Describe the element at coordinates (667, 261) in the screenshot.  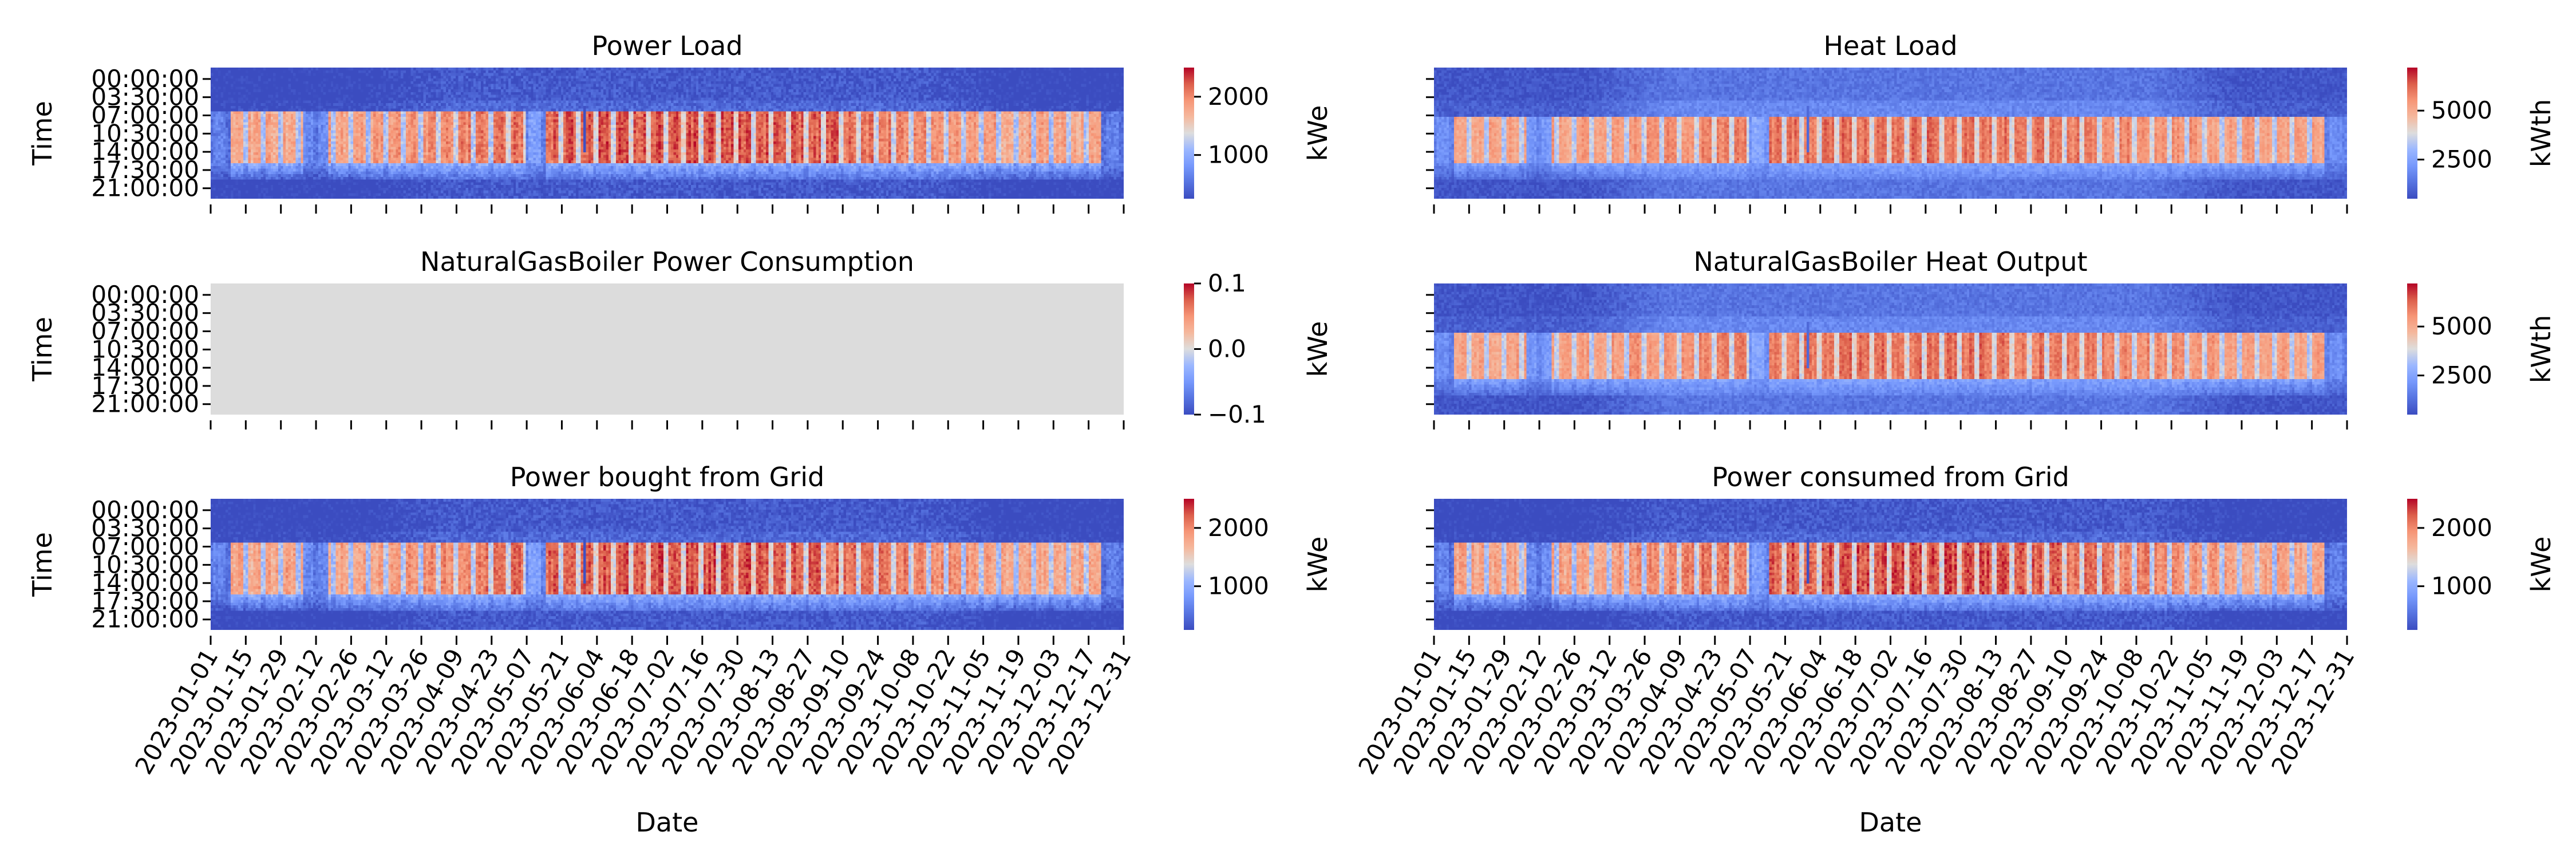
I see `panel-title: NaturalGasBoiler Power Consumption` at that location.